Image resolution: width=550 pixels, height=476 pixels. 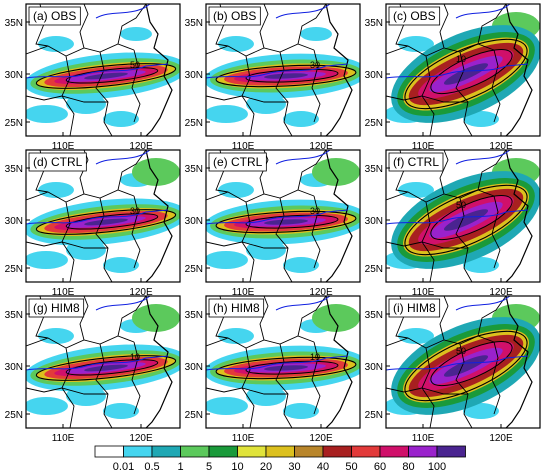 I want to click on map-panel: 50 (f) CTRL 35N 30N 25N 110E 120E, so click(x=453, y=223).